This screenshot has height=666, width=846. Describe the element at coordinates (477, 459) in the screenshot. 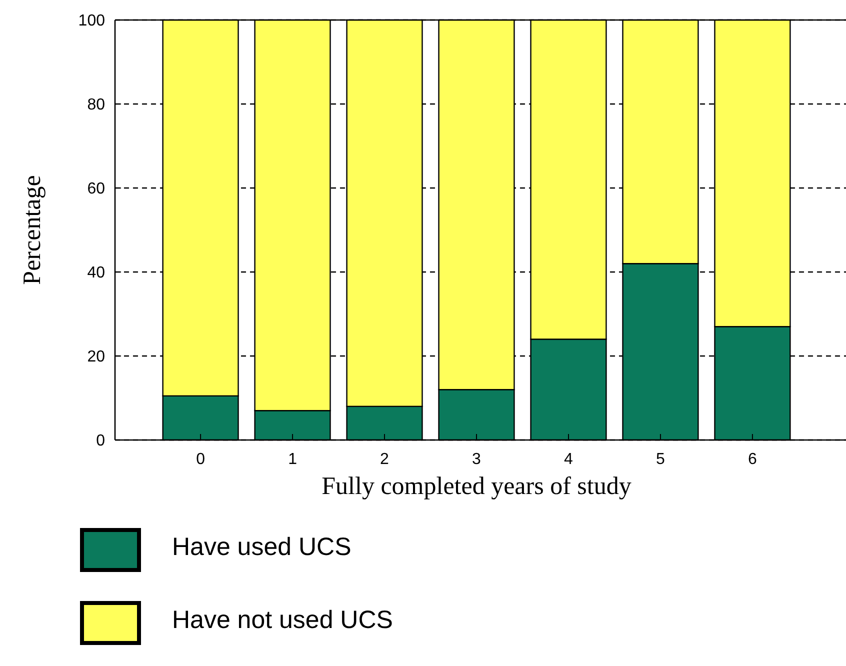

I see `x-tick-label: 3` at that location.